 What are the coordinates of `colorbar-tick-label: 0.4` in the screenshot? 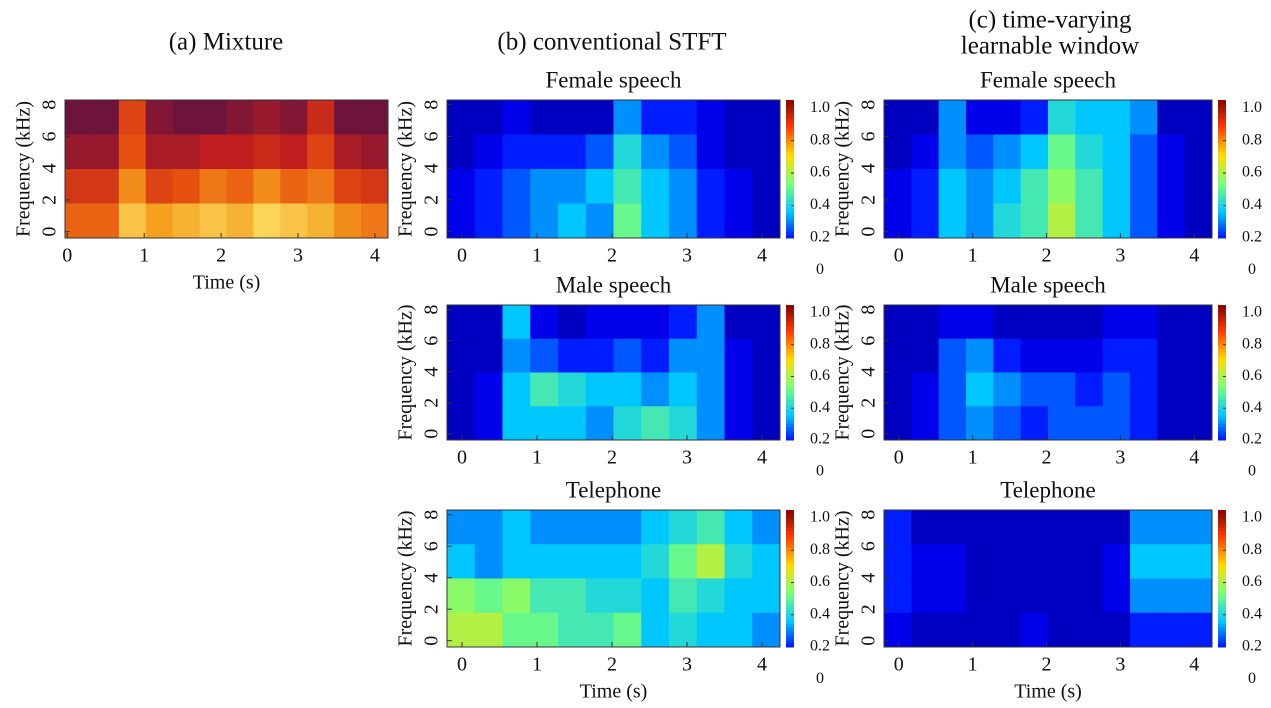 It's located at (820, 613).